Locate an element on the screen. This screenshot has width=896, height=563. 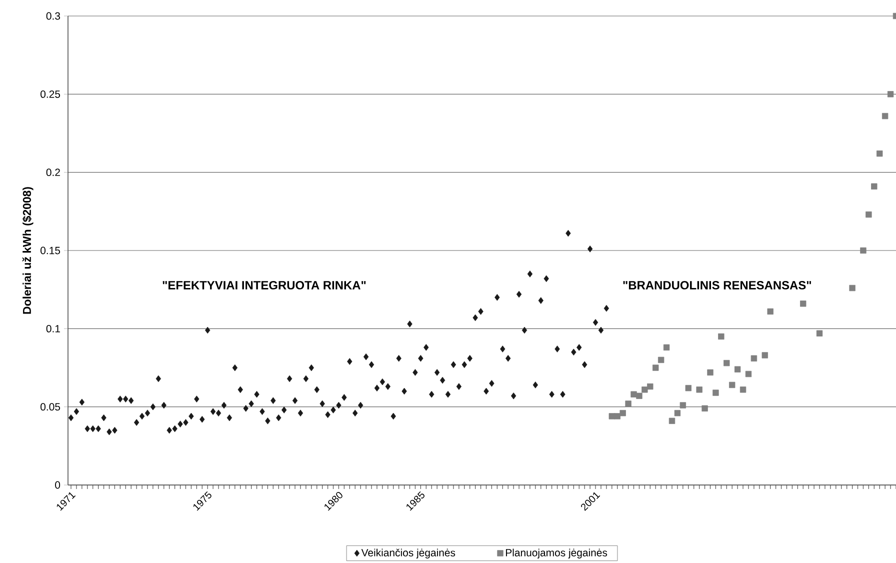
y-tick-label: 0.2 is located at coordinates (53, 172).